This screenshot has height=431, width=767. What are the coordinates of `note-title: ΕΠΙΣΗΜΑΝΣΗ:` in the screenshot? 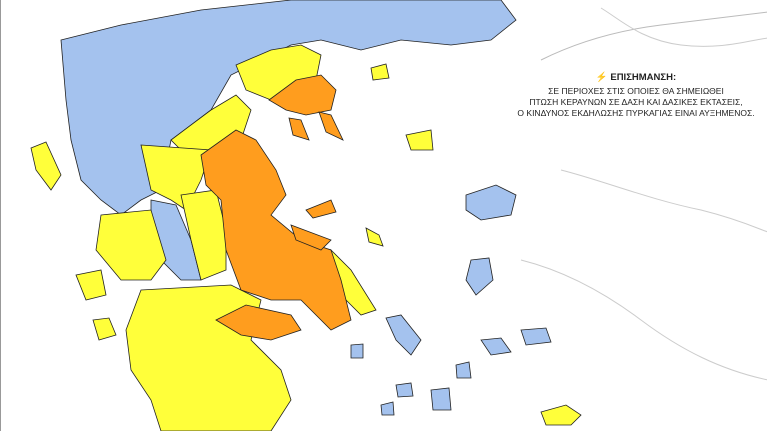 It's located at (643, 77).